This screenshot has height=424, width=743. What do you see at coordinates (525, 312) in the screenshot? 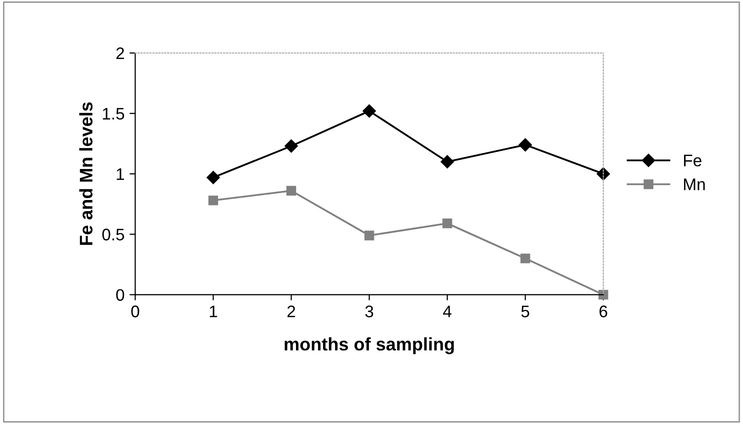
I see `x-tick-label: 5` at bounding box center [525, 312].